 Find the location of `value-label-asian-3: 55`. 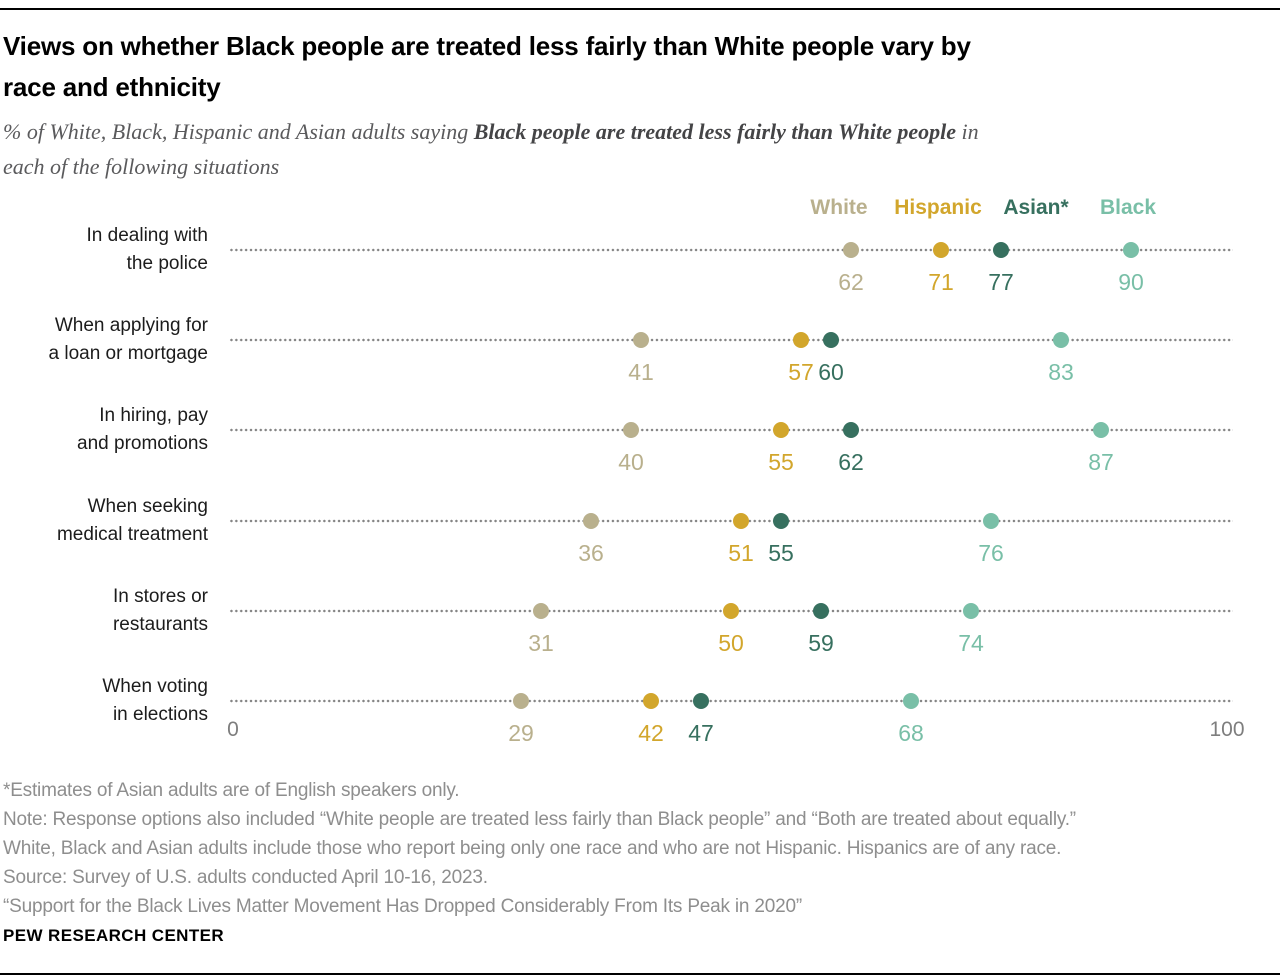

value-label-asian-3: 55 is located at coordinates (781, 552).